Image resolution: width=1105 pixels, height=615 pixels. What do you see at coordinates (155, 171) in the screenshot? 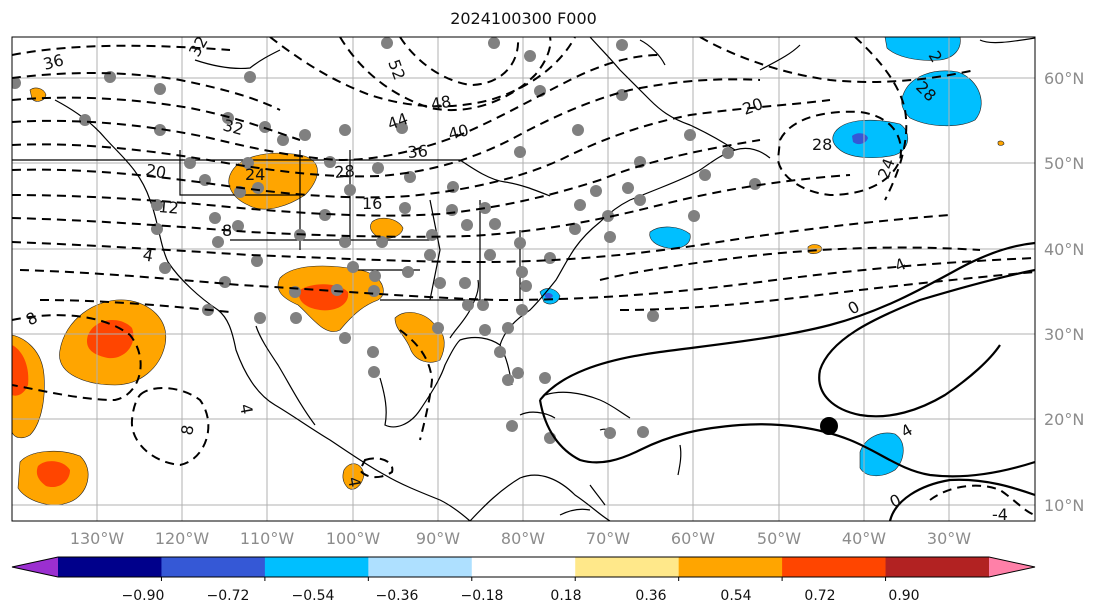
I see `contour-label: 20` at bounding box center [155, 171].